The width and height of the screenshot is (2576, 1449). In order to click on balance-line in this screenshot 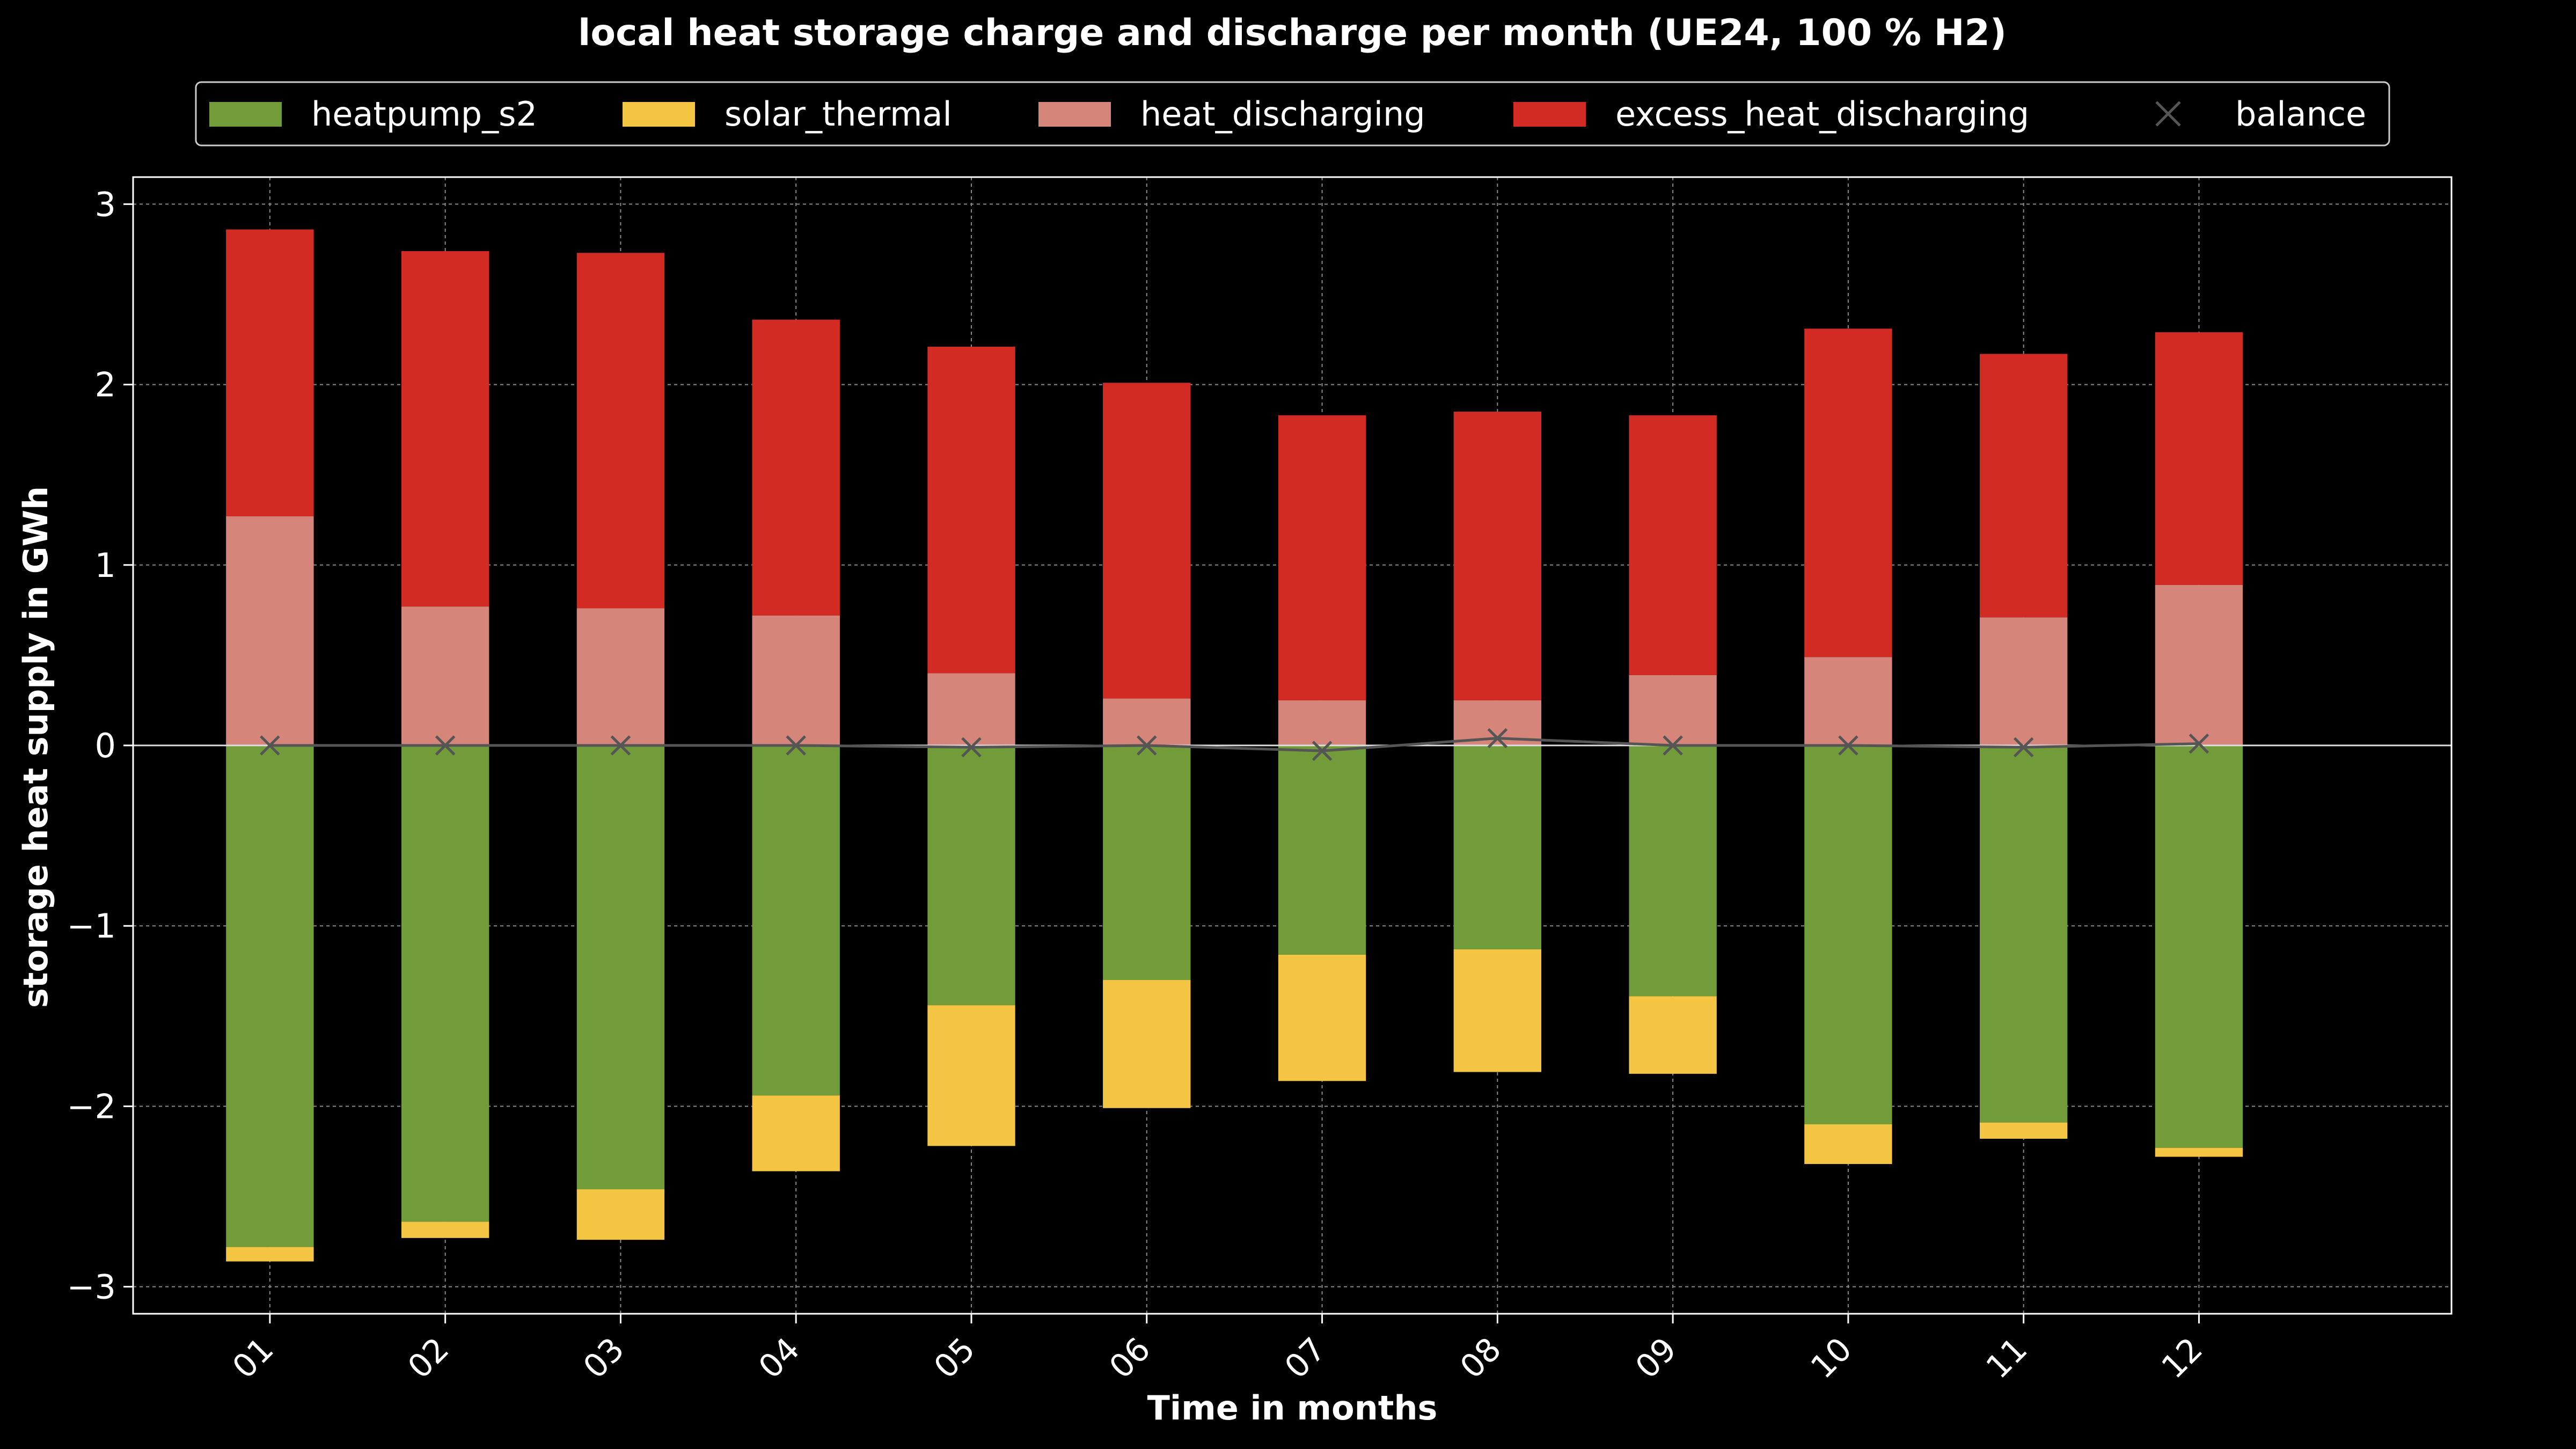, I will do `click(1234, 744)`.